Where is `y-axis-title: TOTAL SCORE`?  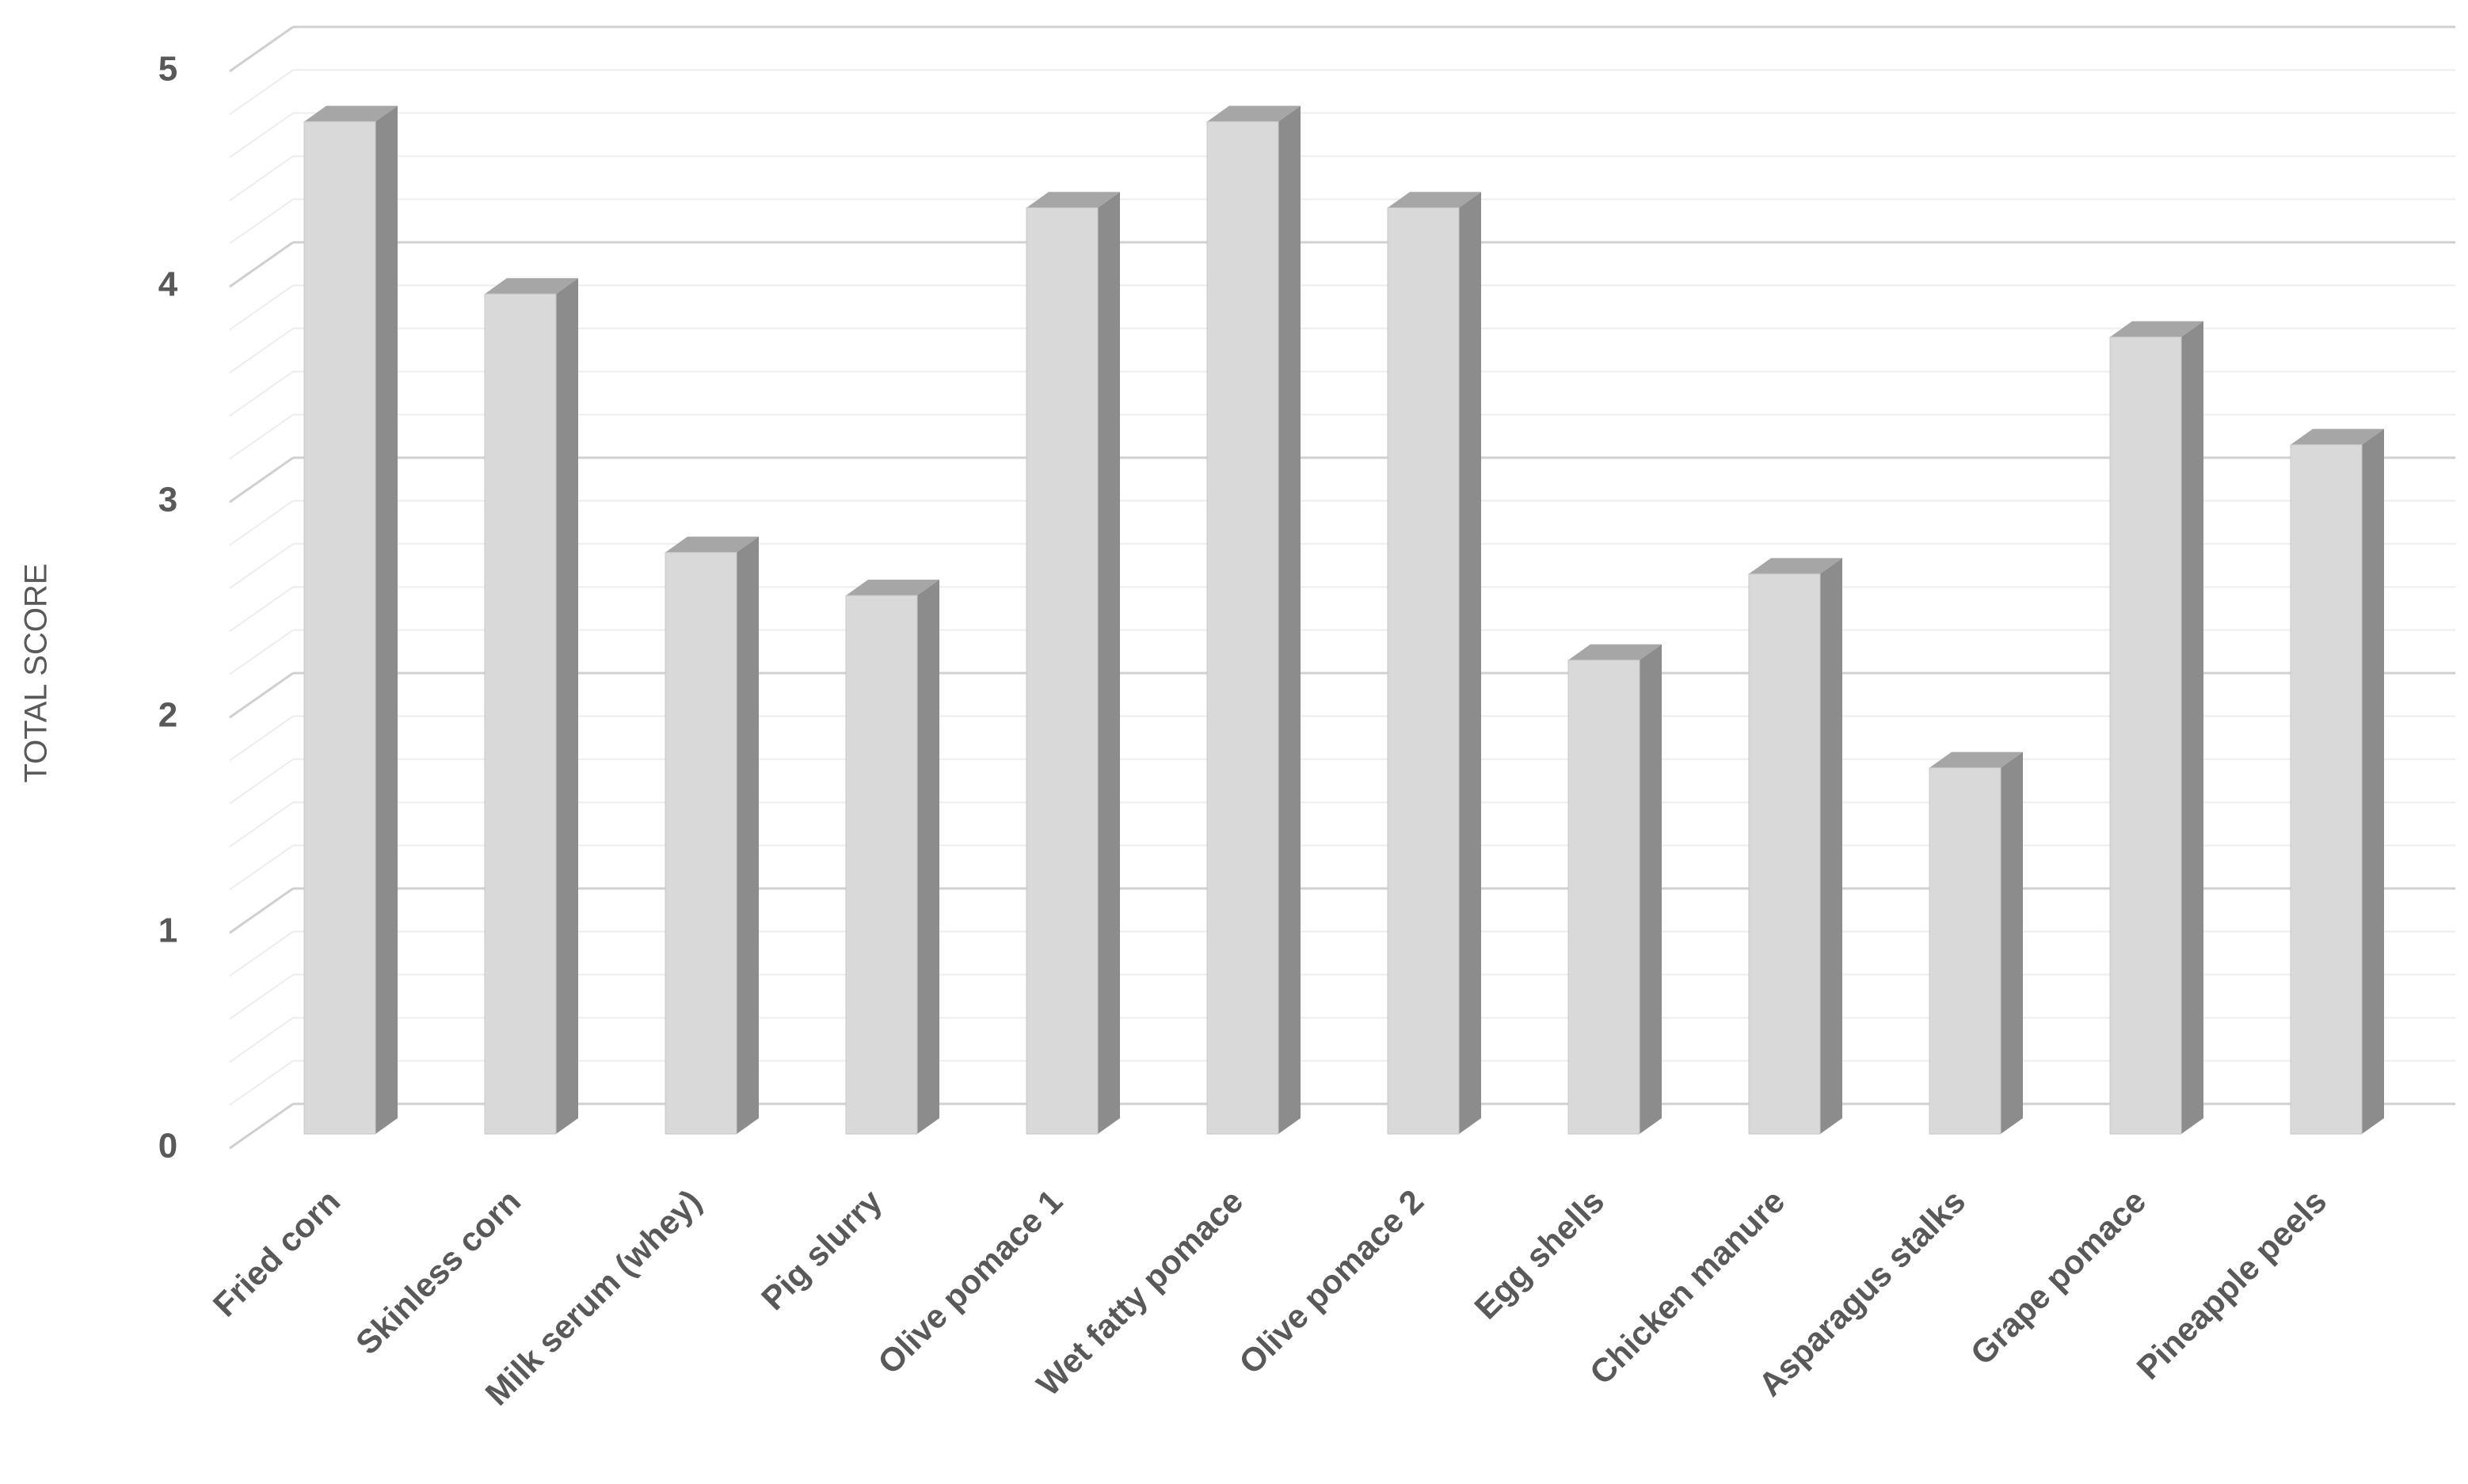 y-axis-title: TOTAL SCORE is located at coordinates (36, 673).